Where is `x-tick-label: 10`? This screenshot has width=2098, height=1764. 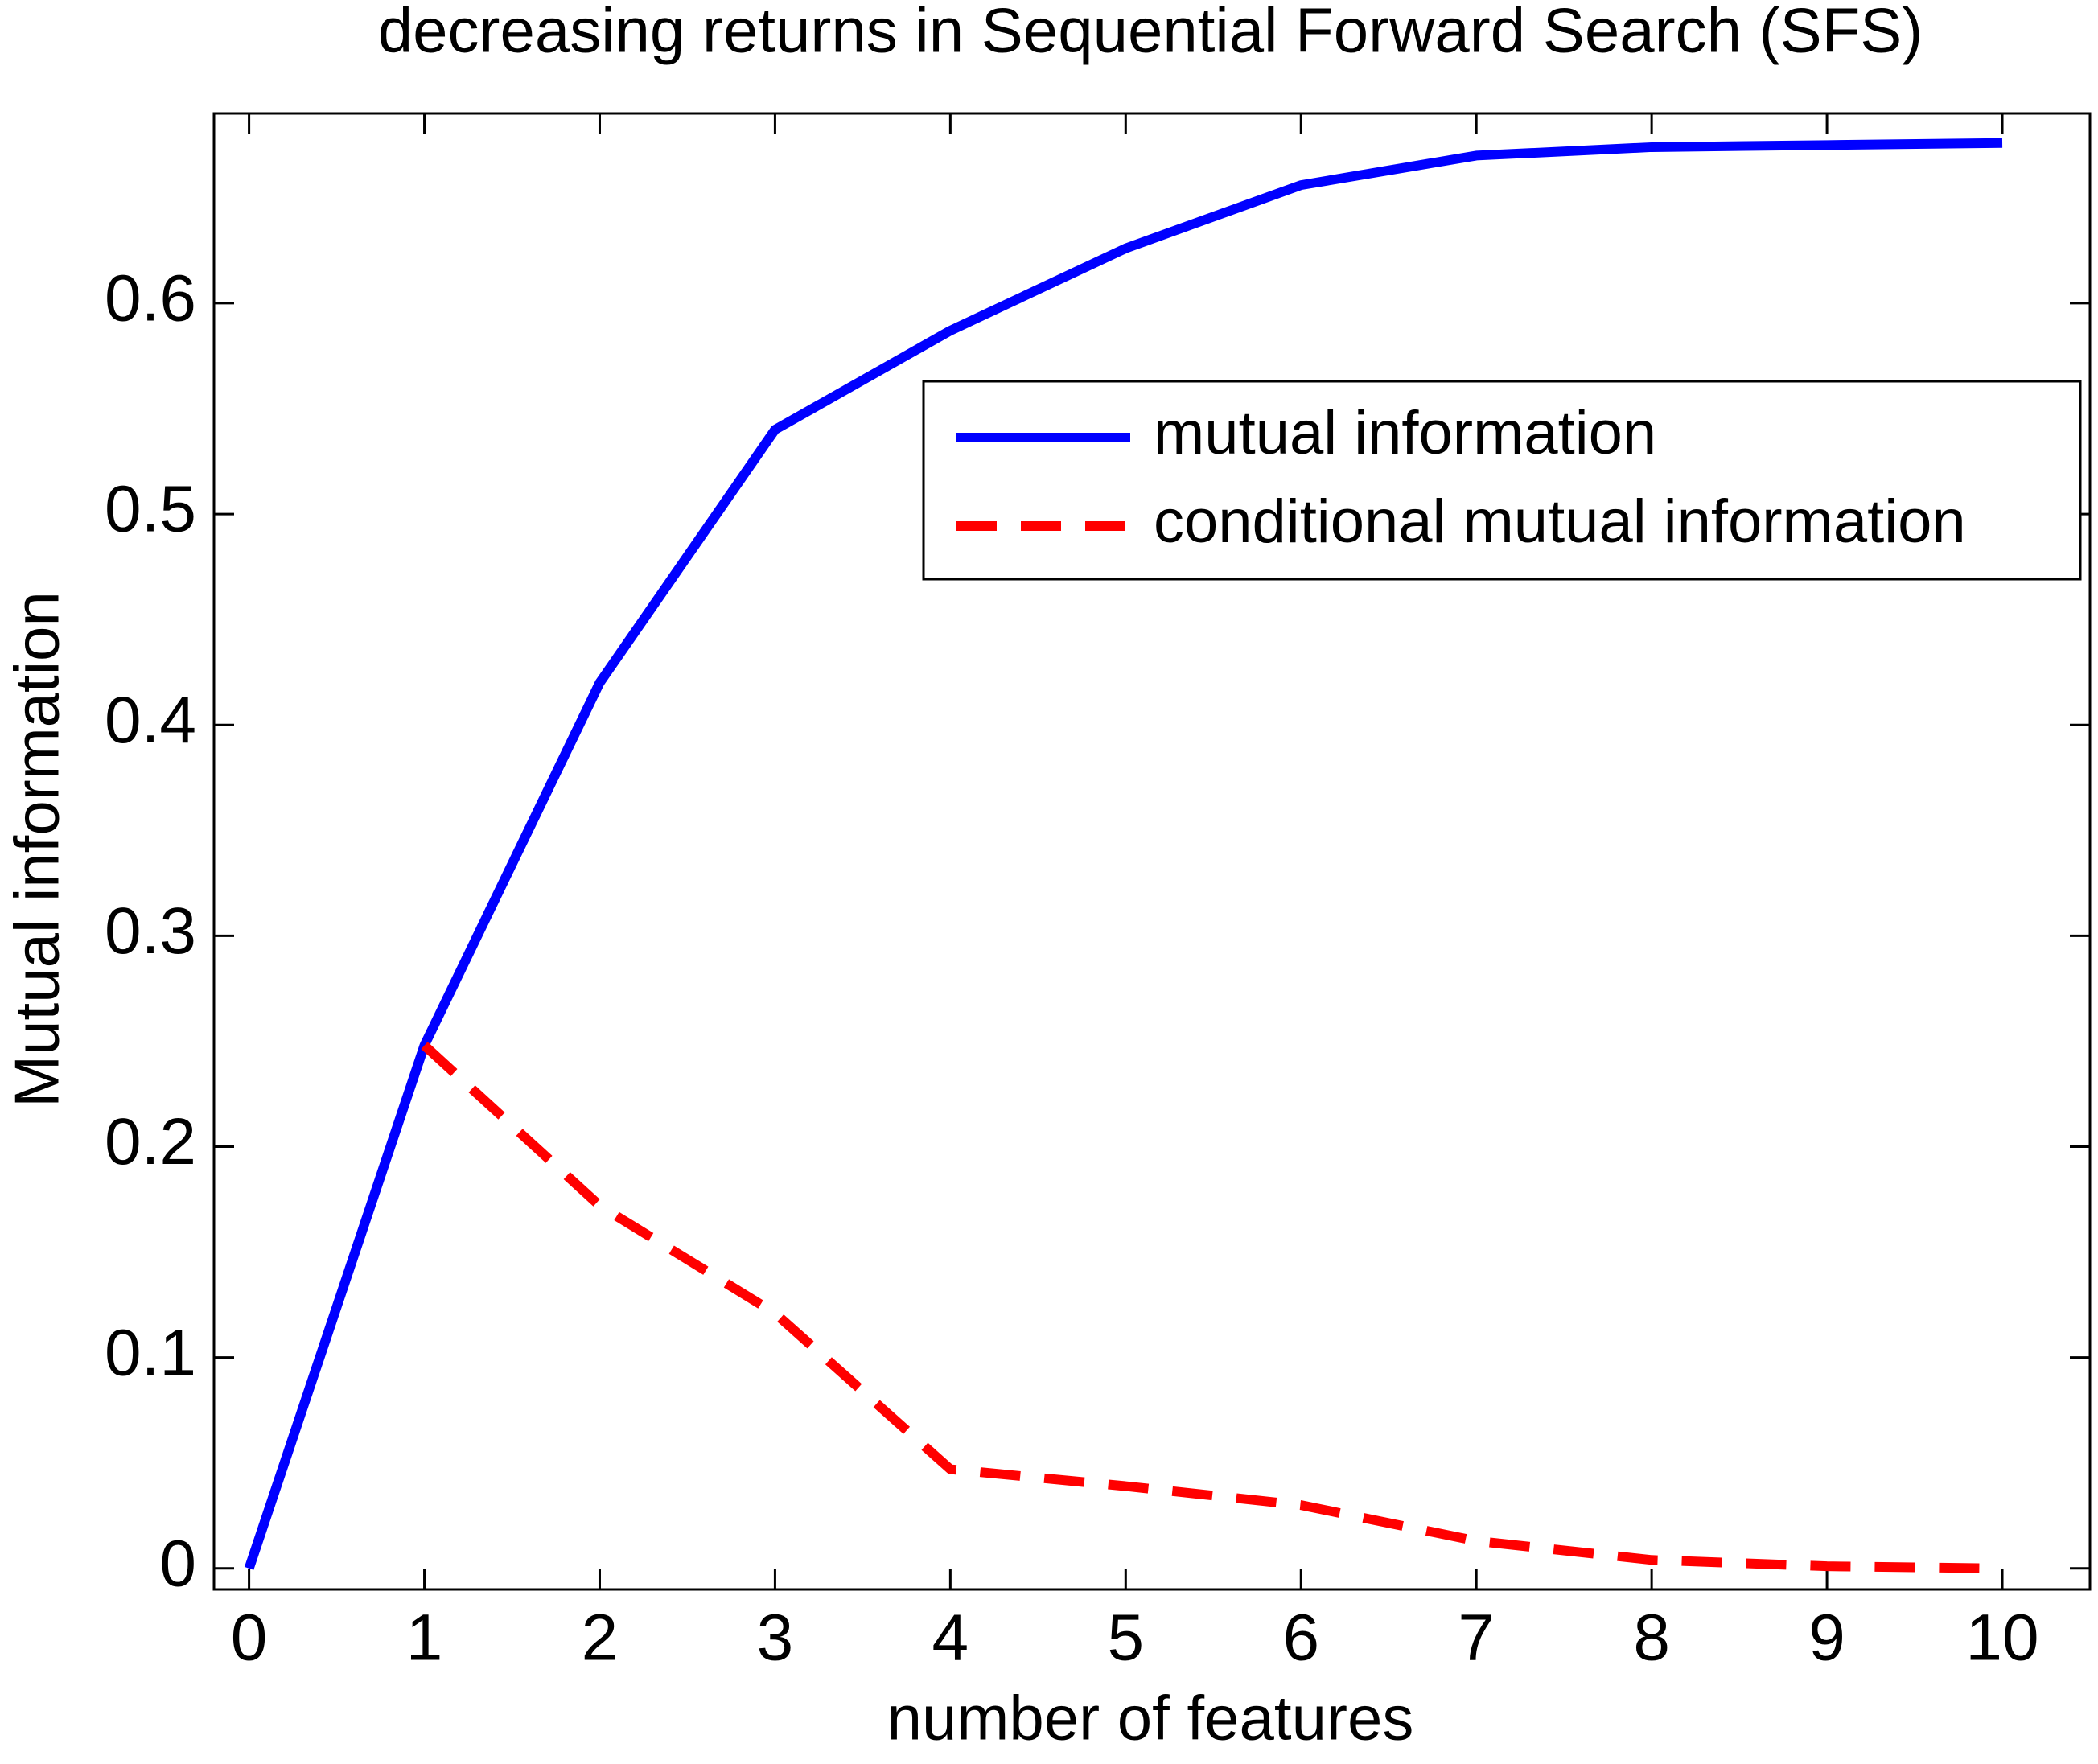
x-tick-label: 10 is located at coordinates (2001, 1638).